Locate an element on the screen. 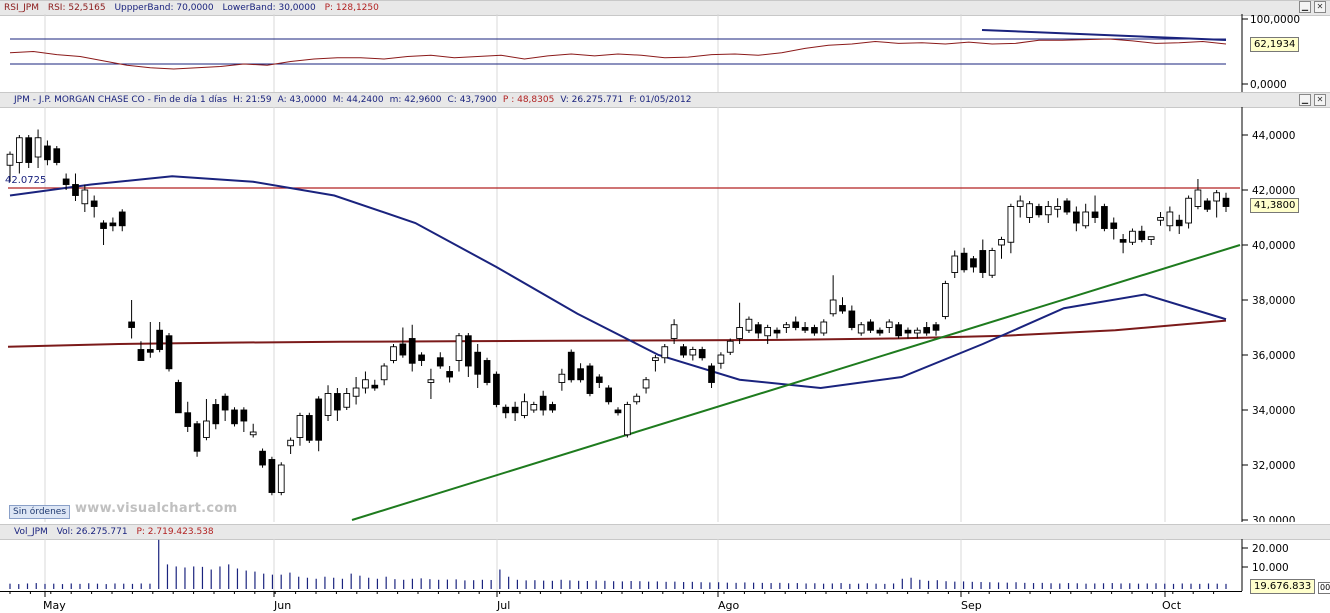 Image resolution: width=1330 pixels, height=613 pixels. rsi-name: RSI_JPM is located at coordinates (21, 8).